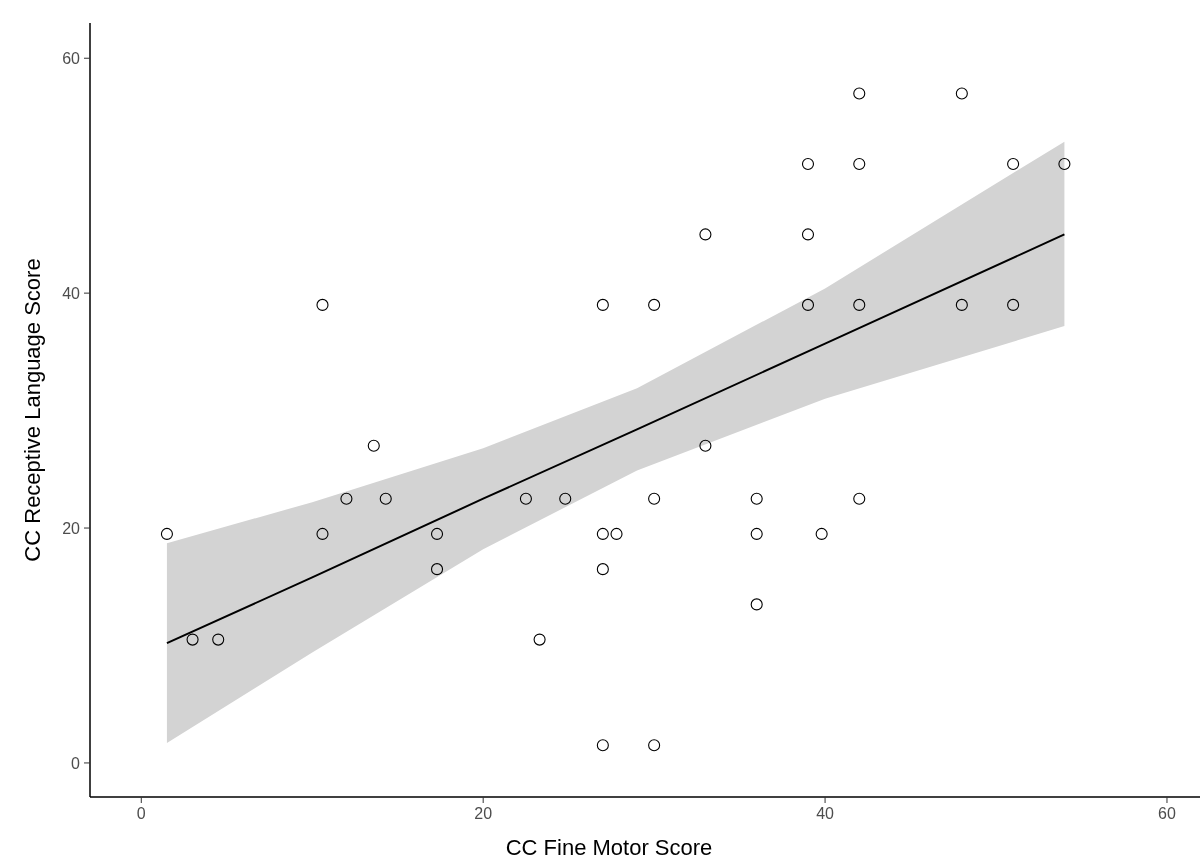 This screenshot has height=863, width=1200. Describe the element at coordinates (71, 293) in the screenshot. I see `y-tick-label: 40` at that location.